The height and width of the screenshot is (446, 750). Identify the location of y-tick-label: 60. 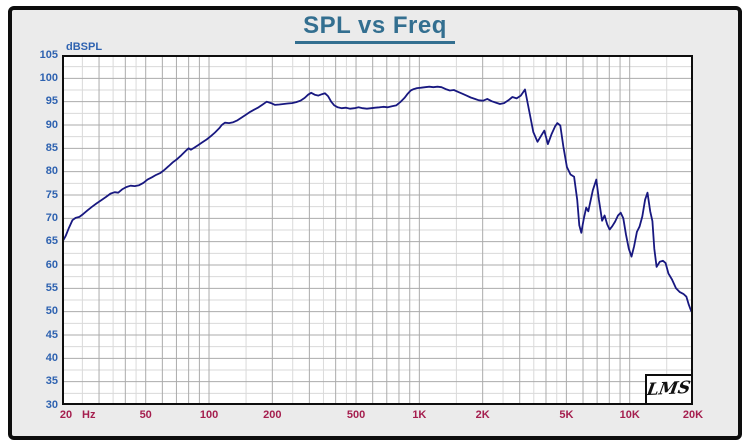
(51, 264).